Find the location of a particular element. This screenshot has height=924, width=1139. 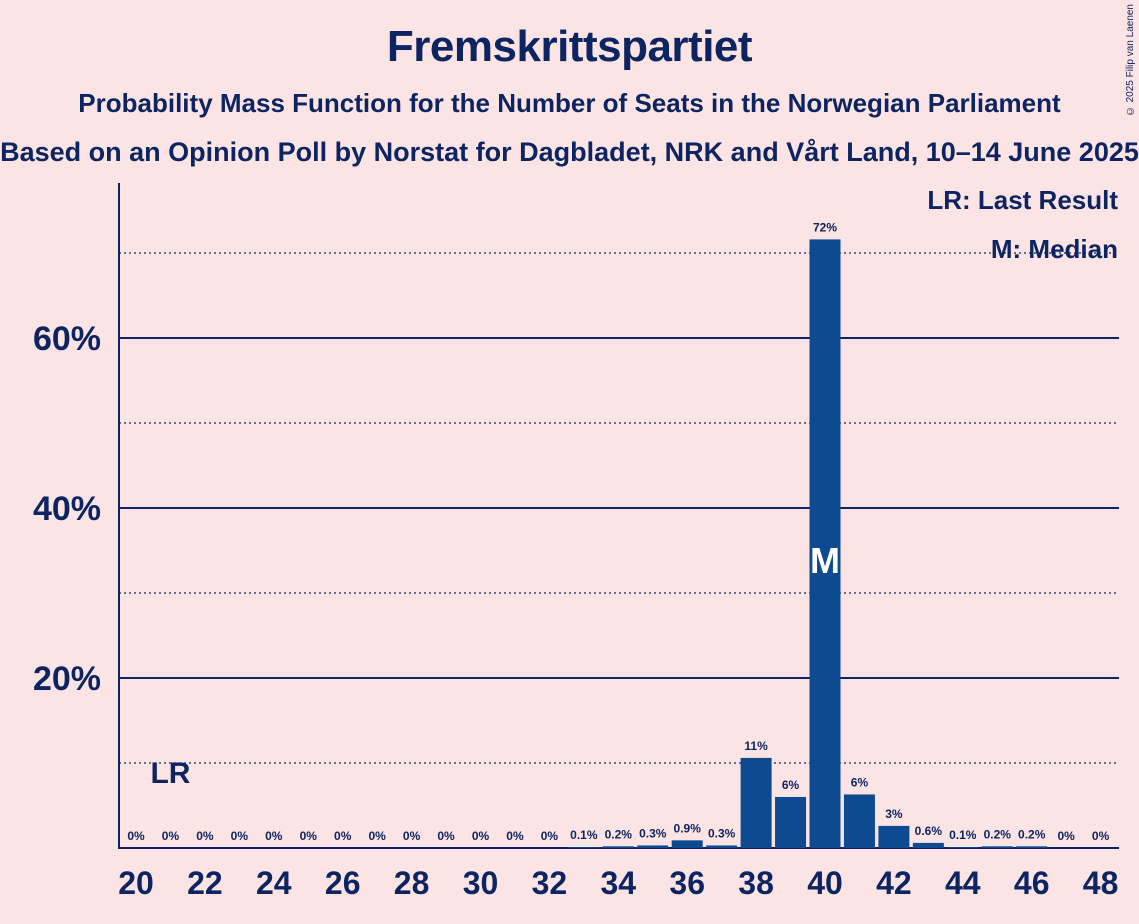

x-tick-label: 32 is located at coordinates (550, 883).